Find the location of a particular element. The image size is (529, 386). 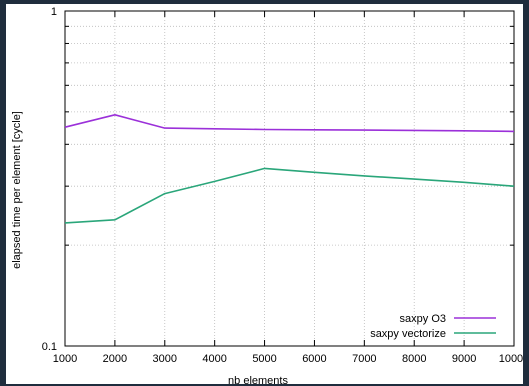

y-tick-label: 1 is located at coordinates (54, 12).